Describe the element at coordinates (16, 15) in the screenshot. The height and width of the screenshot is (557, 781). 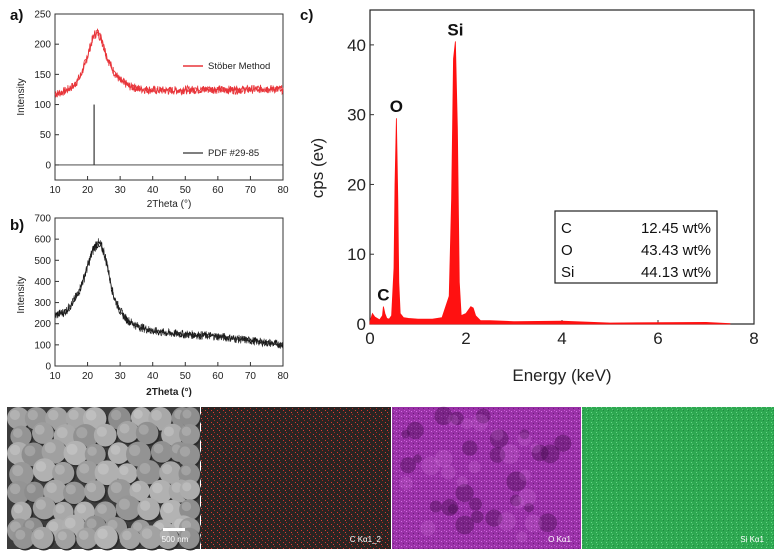
I see `panel-label-a: a)` at that location.